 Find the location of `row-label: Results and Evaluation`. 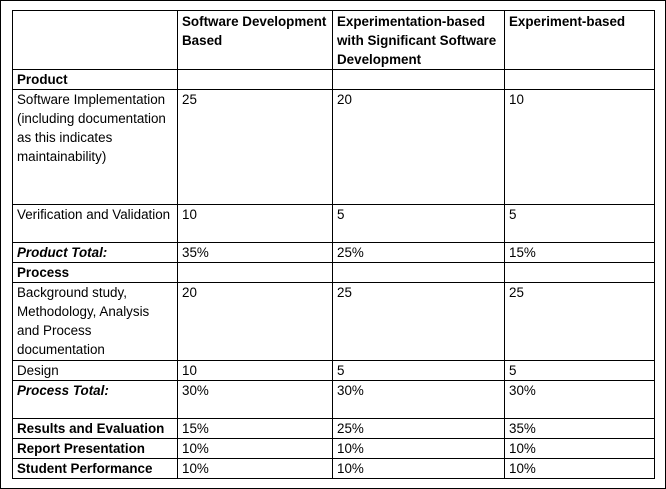

row-label: Results and Evaluation is located at coordinates (95, 428).